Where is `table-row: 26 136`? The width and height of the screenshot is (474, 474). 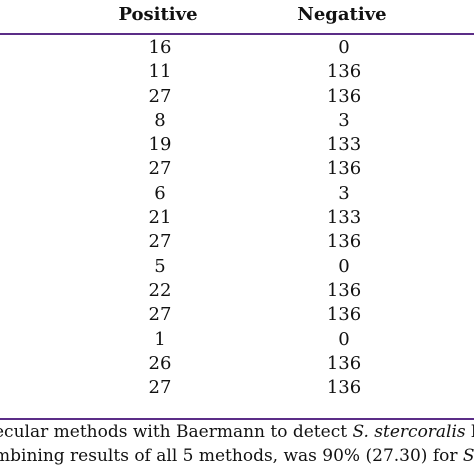
table-row: 26 136 is located at coordinates (237, 364).